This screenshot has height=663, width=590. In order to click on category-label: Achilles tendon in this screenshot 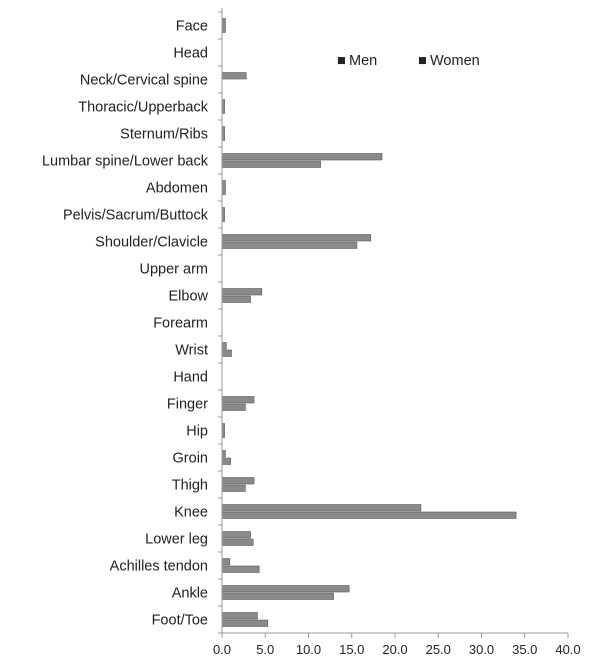, I will do `click(159, 567)`.